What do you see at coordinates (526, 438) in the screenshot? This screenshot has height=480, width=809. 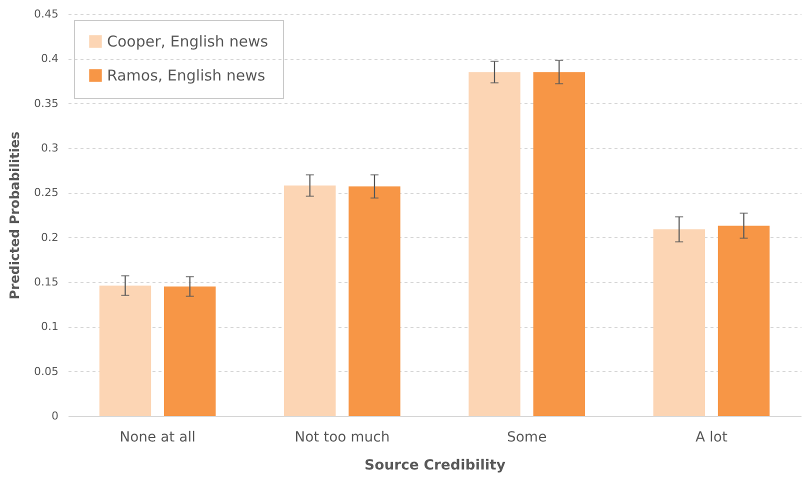 I see `x-tick-label: Some` at bounding box center [526, 438].